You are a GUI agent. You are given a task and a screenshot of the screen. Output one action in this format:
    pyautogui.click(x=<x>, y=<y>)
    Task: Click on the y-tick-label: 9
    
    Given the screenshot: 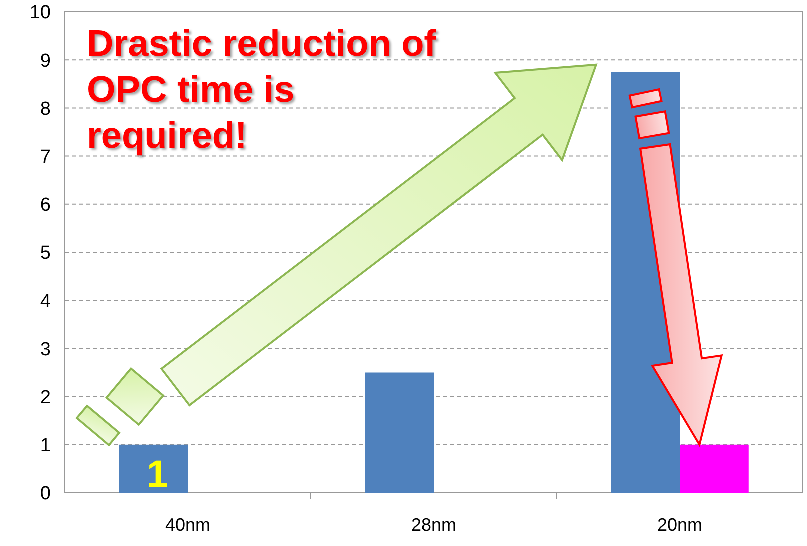 What is the action you would take?
    pyautogui.click(x=45, y=61)
    